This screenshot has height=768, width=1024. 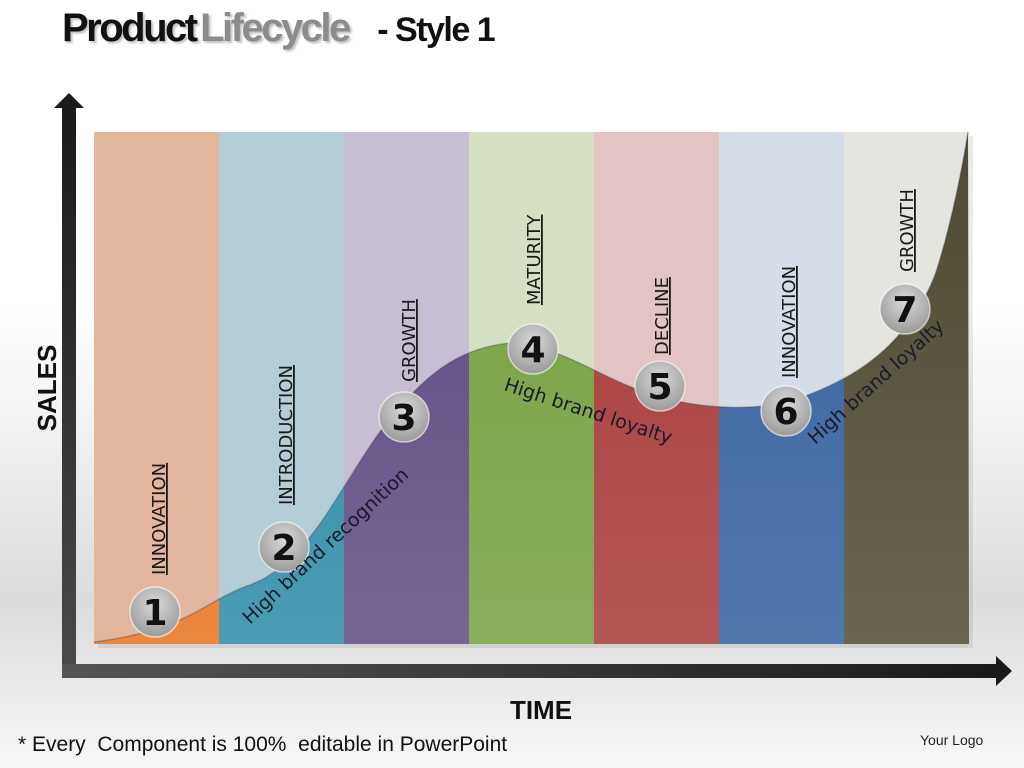 I want to click on stage-number-3: 3, so click(x=403, y=418).